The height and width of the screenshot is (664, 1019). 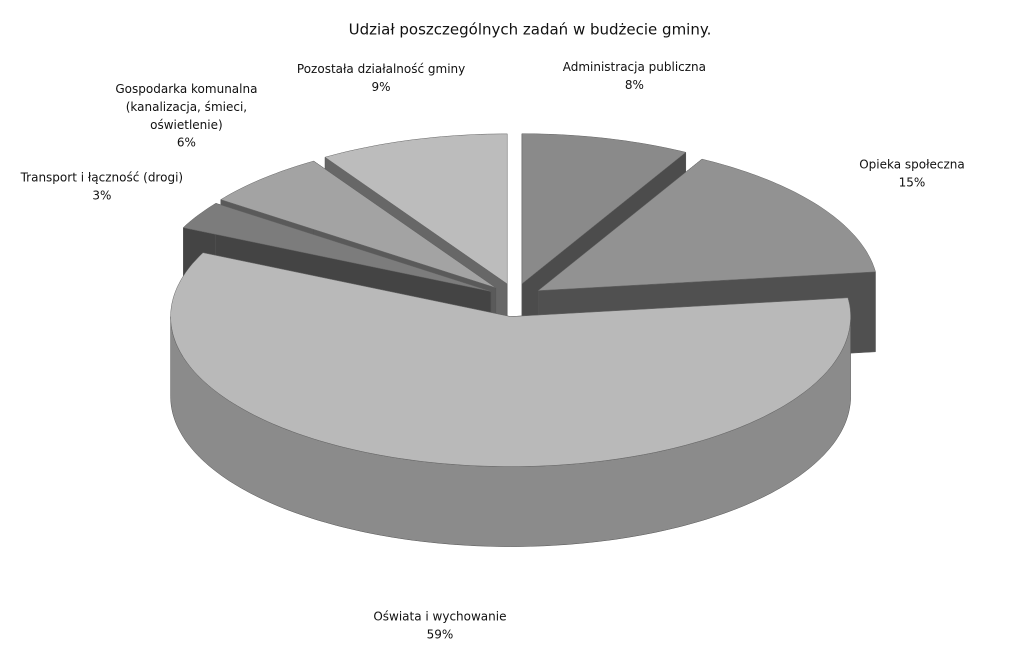 What do you see at coordinates (381, 69) in the screenshot?
I see `slice-label: Pozostała działalność gminy` at bounding box center [381, 69].